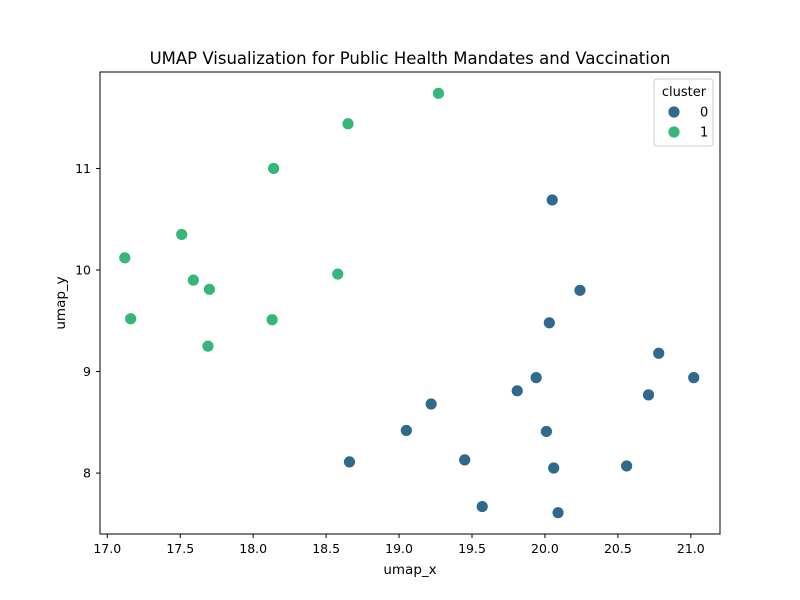 Image resolution: width=800 pixels, height=600 pixels. Describe the element at coordinates (684, 92) in the screenshot. I see `legend-title: cluster` at that location.